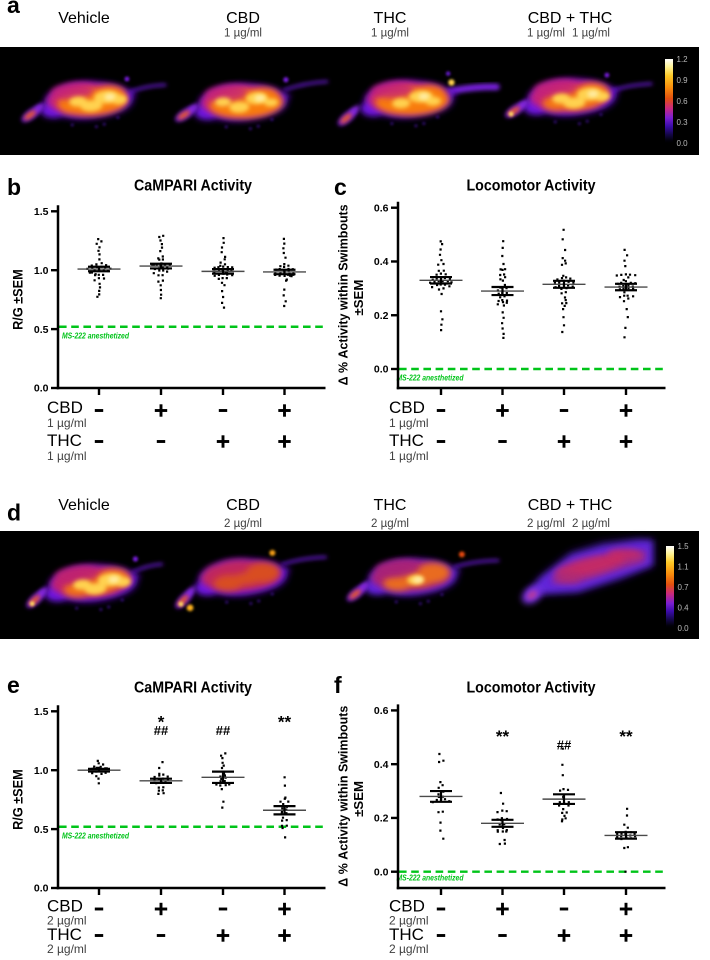 The width and height of the screenshot is (710, 960). What do you see at coordinates (683, 80) in the screenshot?
I see `svg-text: 0.9` at bounding box center [683, 80].